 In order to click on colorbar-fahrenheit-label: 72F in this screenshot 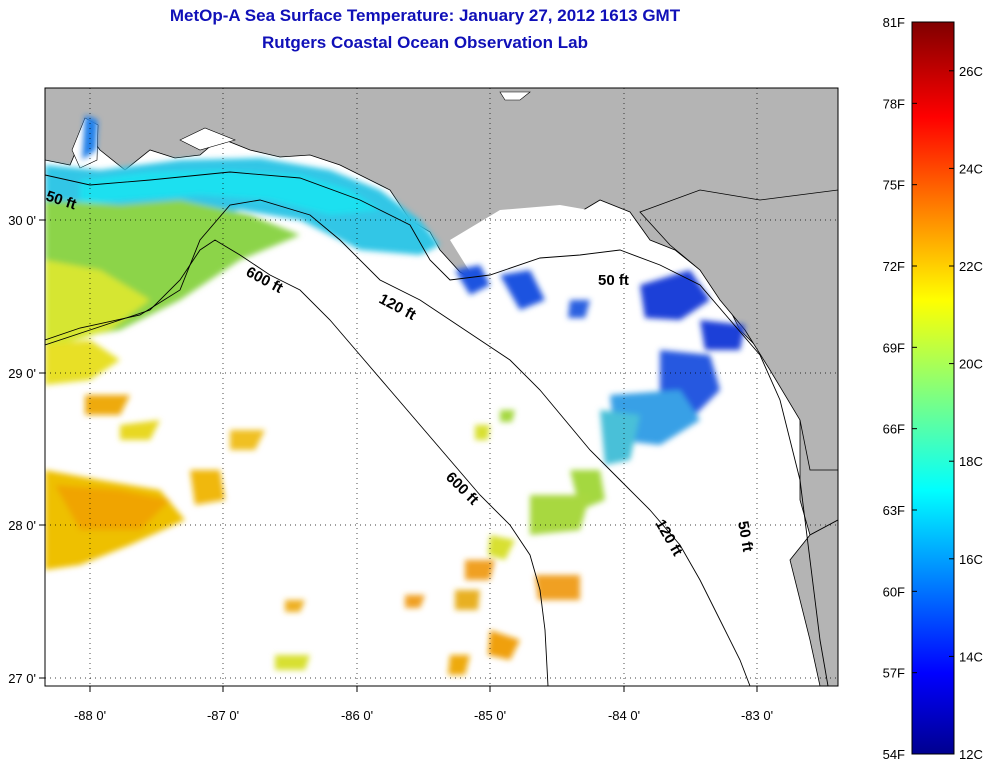, I will do `click(894, 266)`.